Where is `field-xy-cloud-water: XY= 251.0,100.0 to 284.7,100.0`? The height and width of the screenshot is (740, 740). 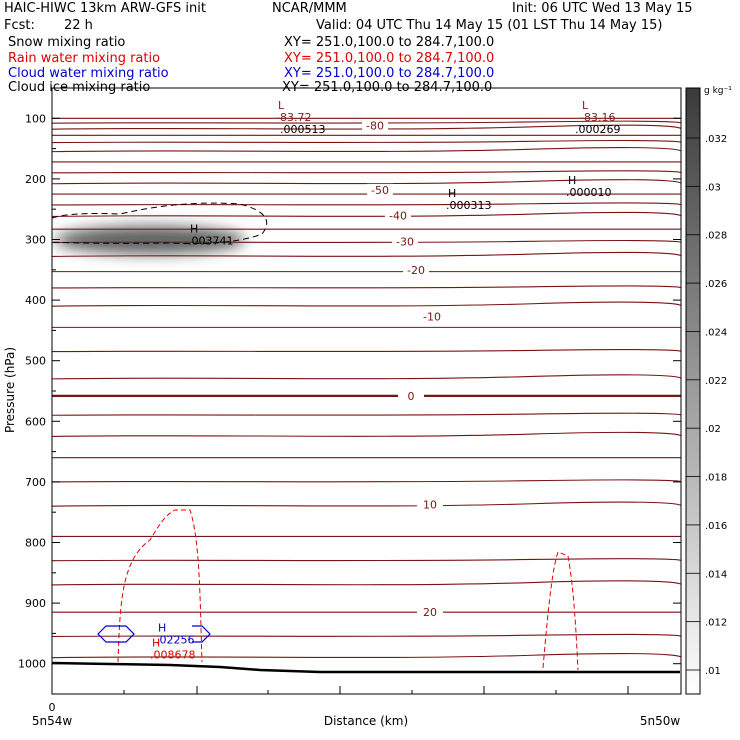 field-xy-cloud-water: XY= 251.0,100.0 to 284.7,100.0 is located at coordinates (389, 73).